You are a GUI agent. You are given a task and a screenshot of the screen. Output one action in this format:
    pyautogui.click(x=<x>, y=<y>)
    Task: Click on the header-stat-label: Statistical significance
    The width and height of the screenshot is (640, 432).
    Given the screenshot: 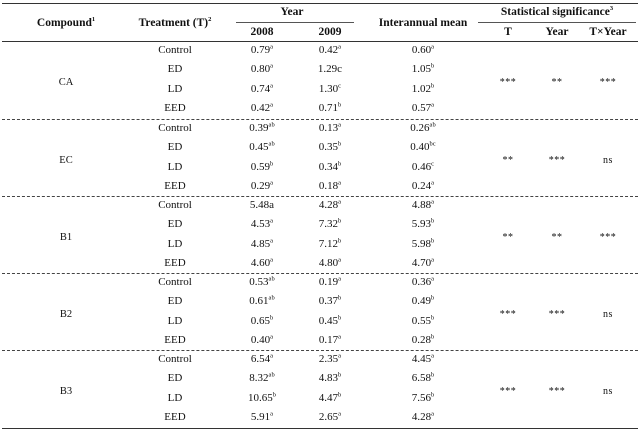 What is the action you would take?
    pyautogui.click(x=555, y=12)
    